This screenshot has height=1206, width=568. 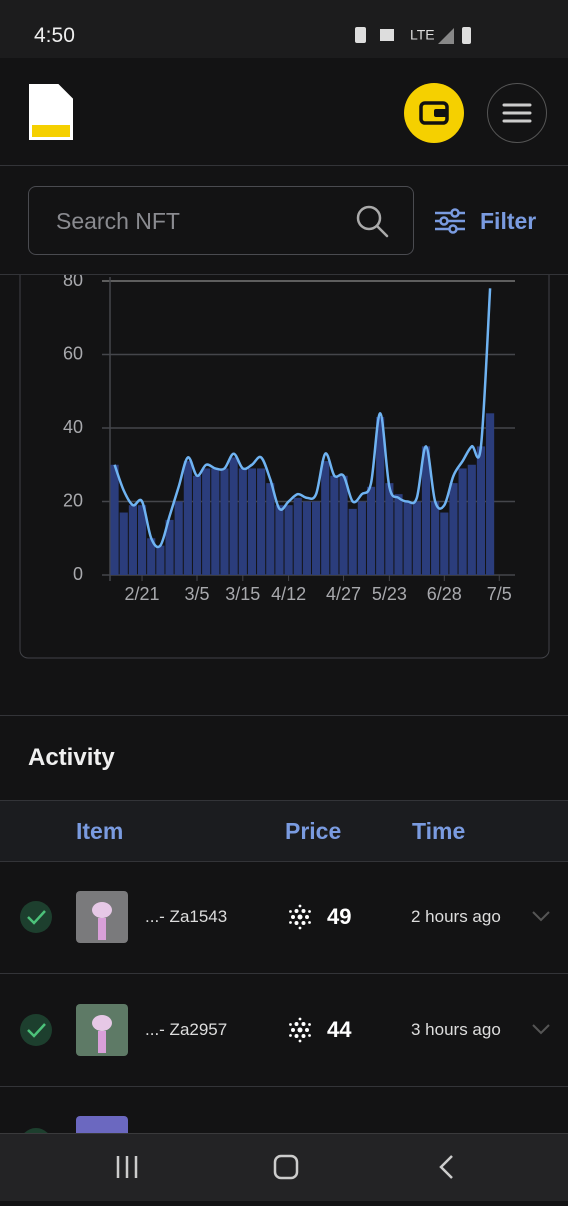 I want to click on activity-row: ...- Za1543 49 2 hours ago, so click(x=284, y=917).